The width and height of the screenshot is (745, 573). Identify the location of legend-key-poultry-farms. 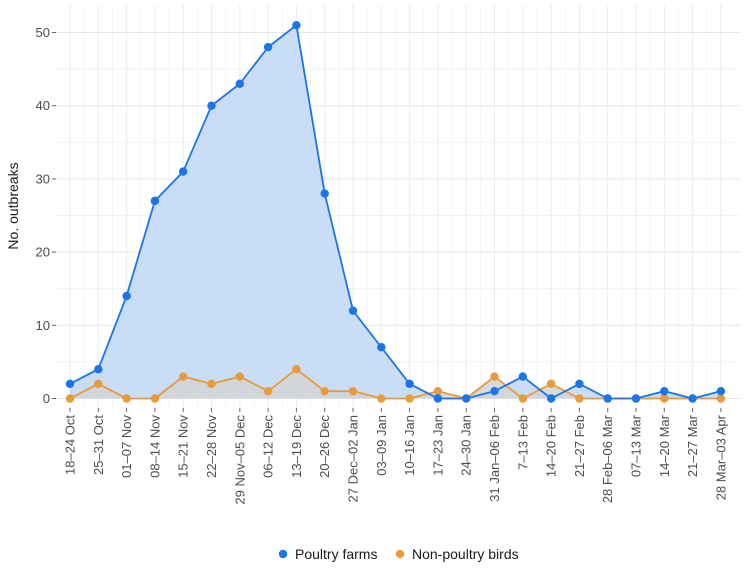
(283, 554).